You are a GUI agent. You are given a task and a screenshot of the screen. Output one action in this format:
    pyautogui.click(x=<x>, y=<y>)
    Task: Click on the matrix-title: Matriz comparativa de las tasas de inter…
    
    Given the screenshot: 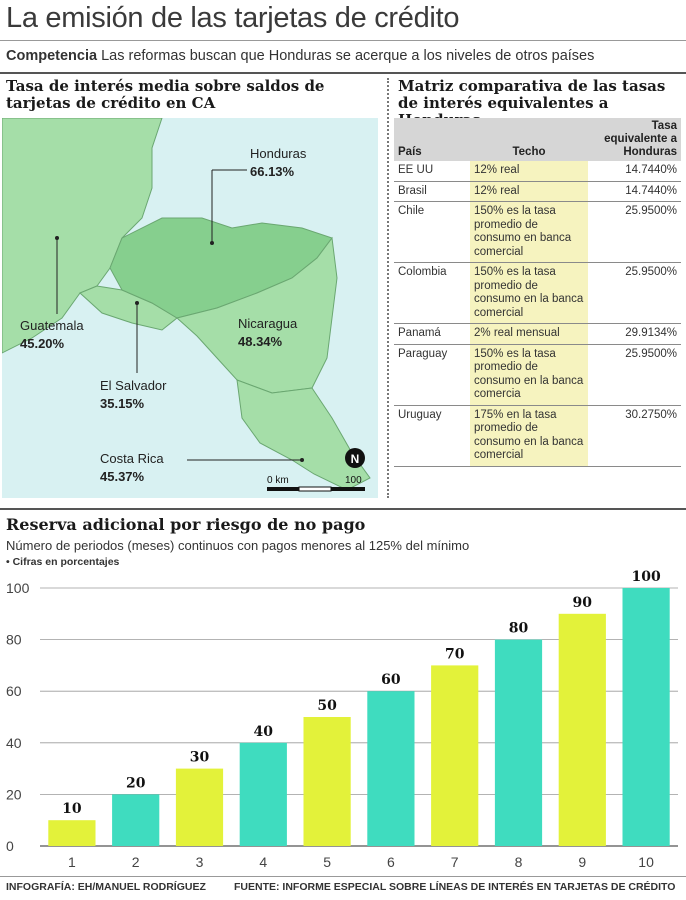 What is the action you would take?
    pyautogui.click(x=532, y=103)
    